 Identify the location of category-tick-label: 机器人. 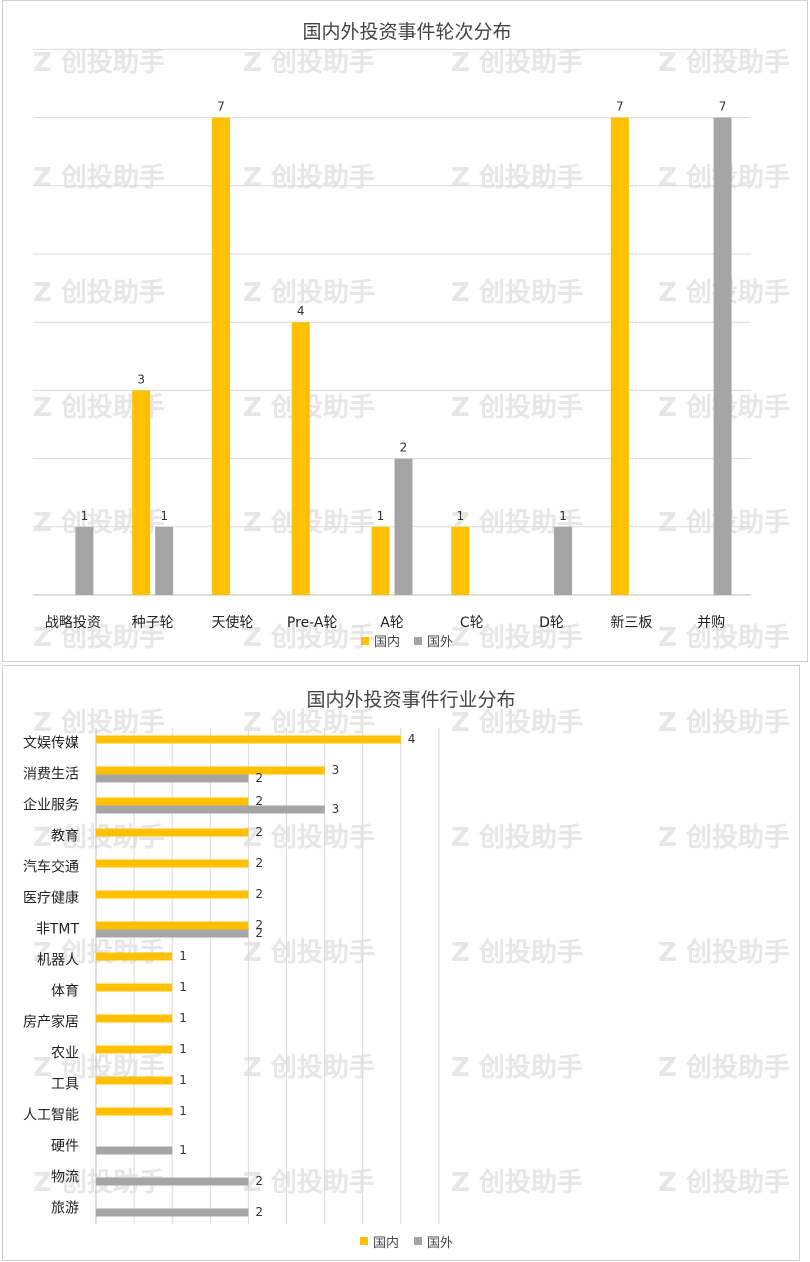
(58, 961).